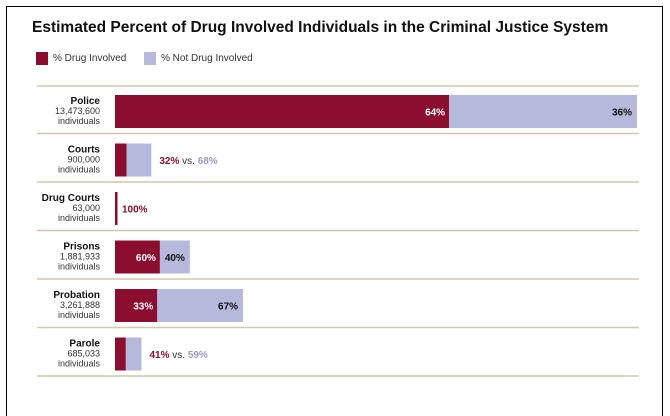 The height and width of the screenshot is (416, 670). I want to click on bar-not-drug-involved-parole, so click(133, 354).